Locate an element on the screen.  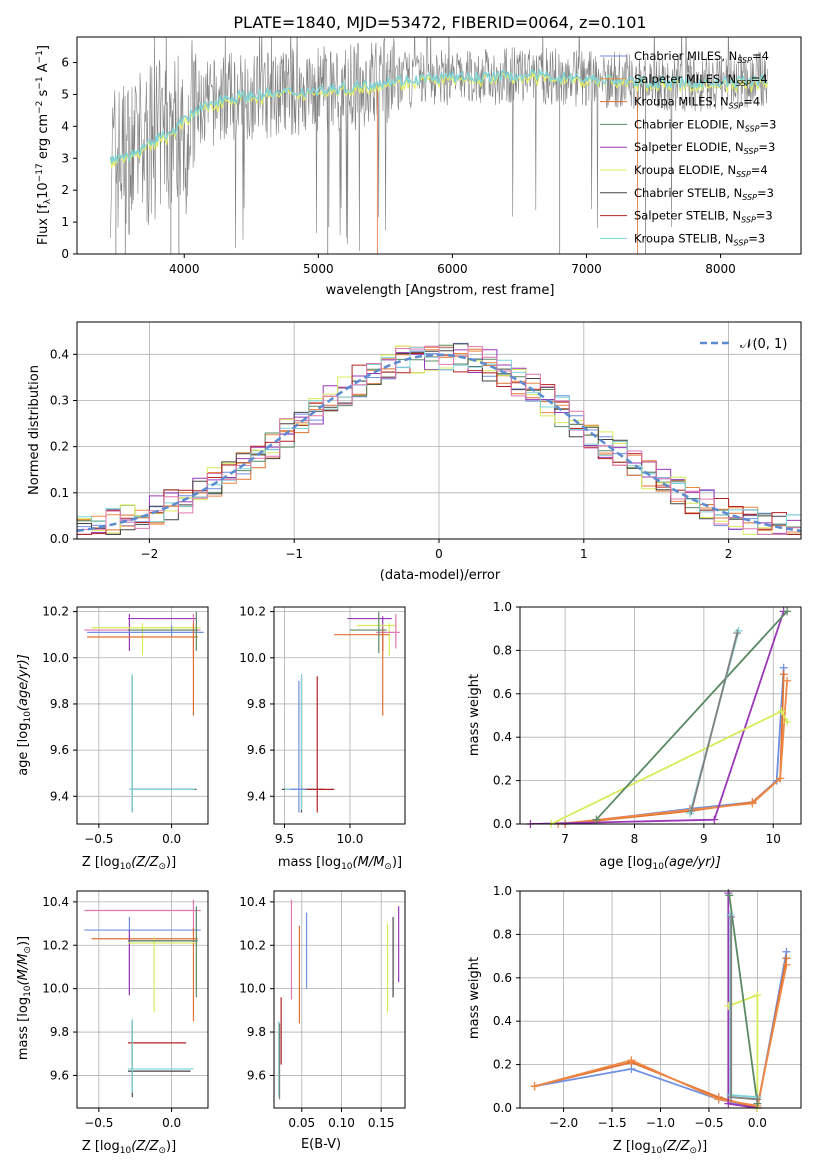
age-mass-y-tick-label: 10.2 is located at coordinates (252, 612).